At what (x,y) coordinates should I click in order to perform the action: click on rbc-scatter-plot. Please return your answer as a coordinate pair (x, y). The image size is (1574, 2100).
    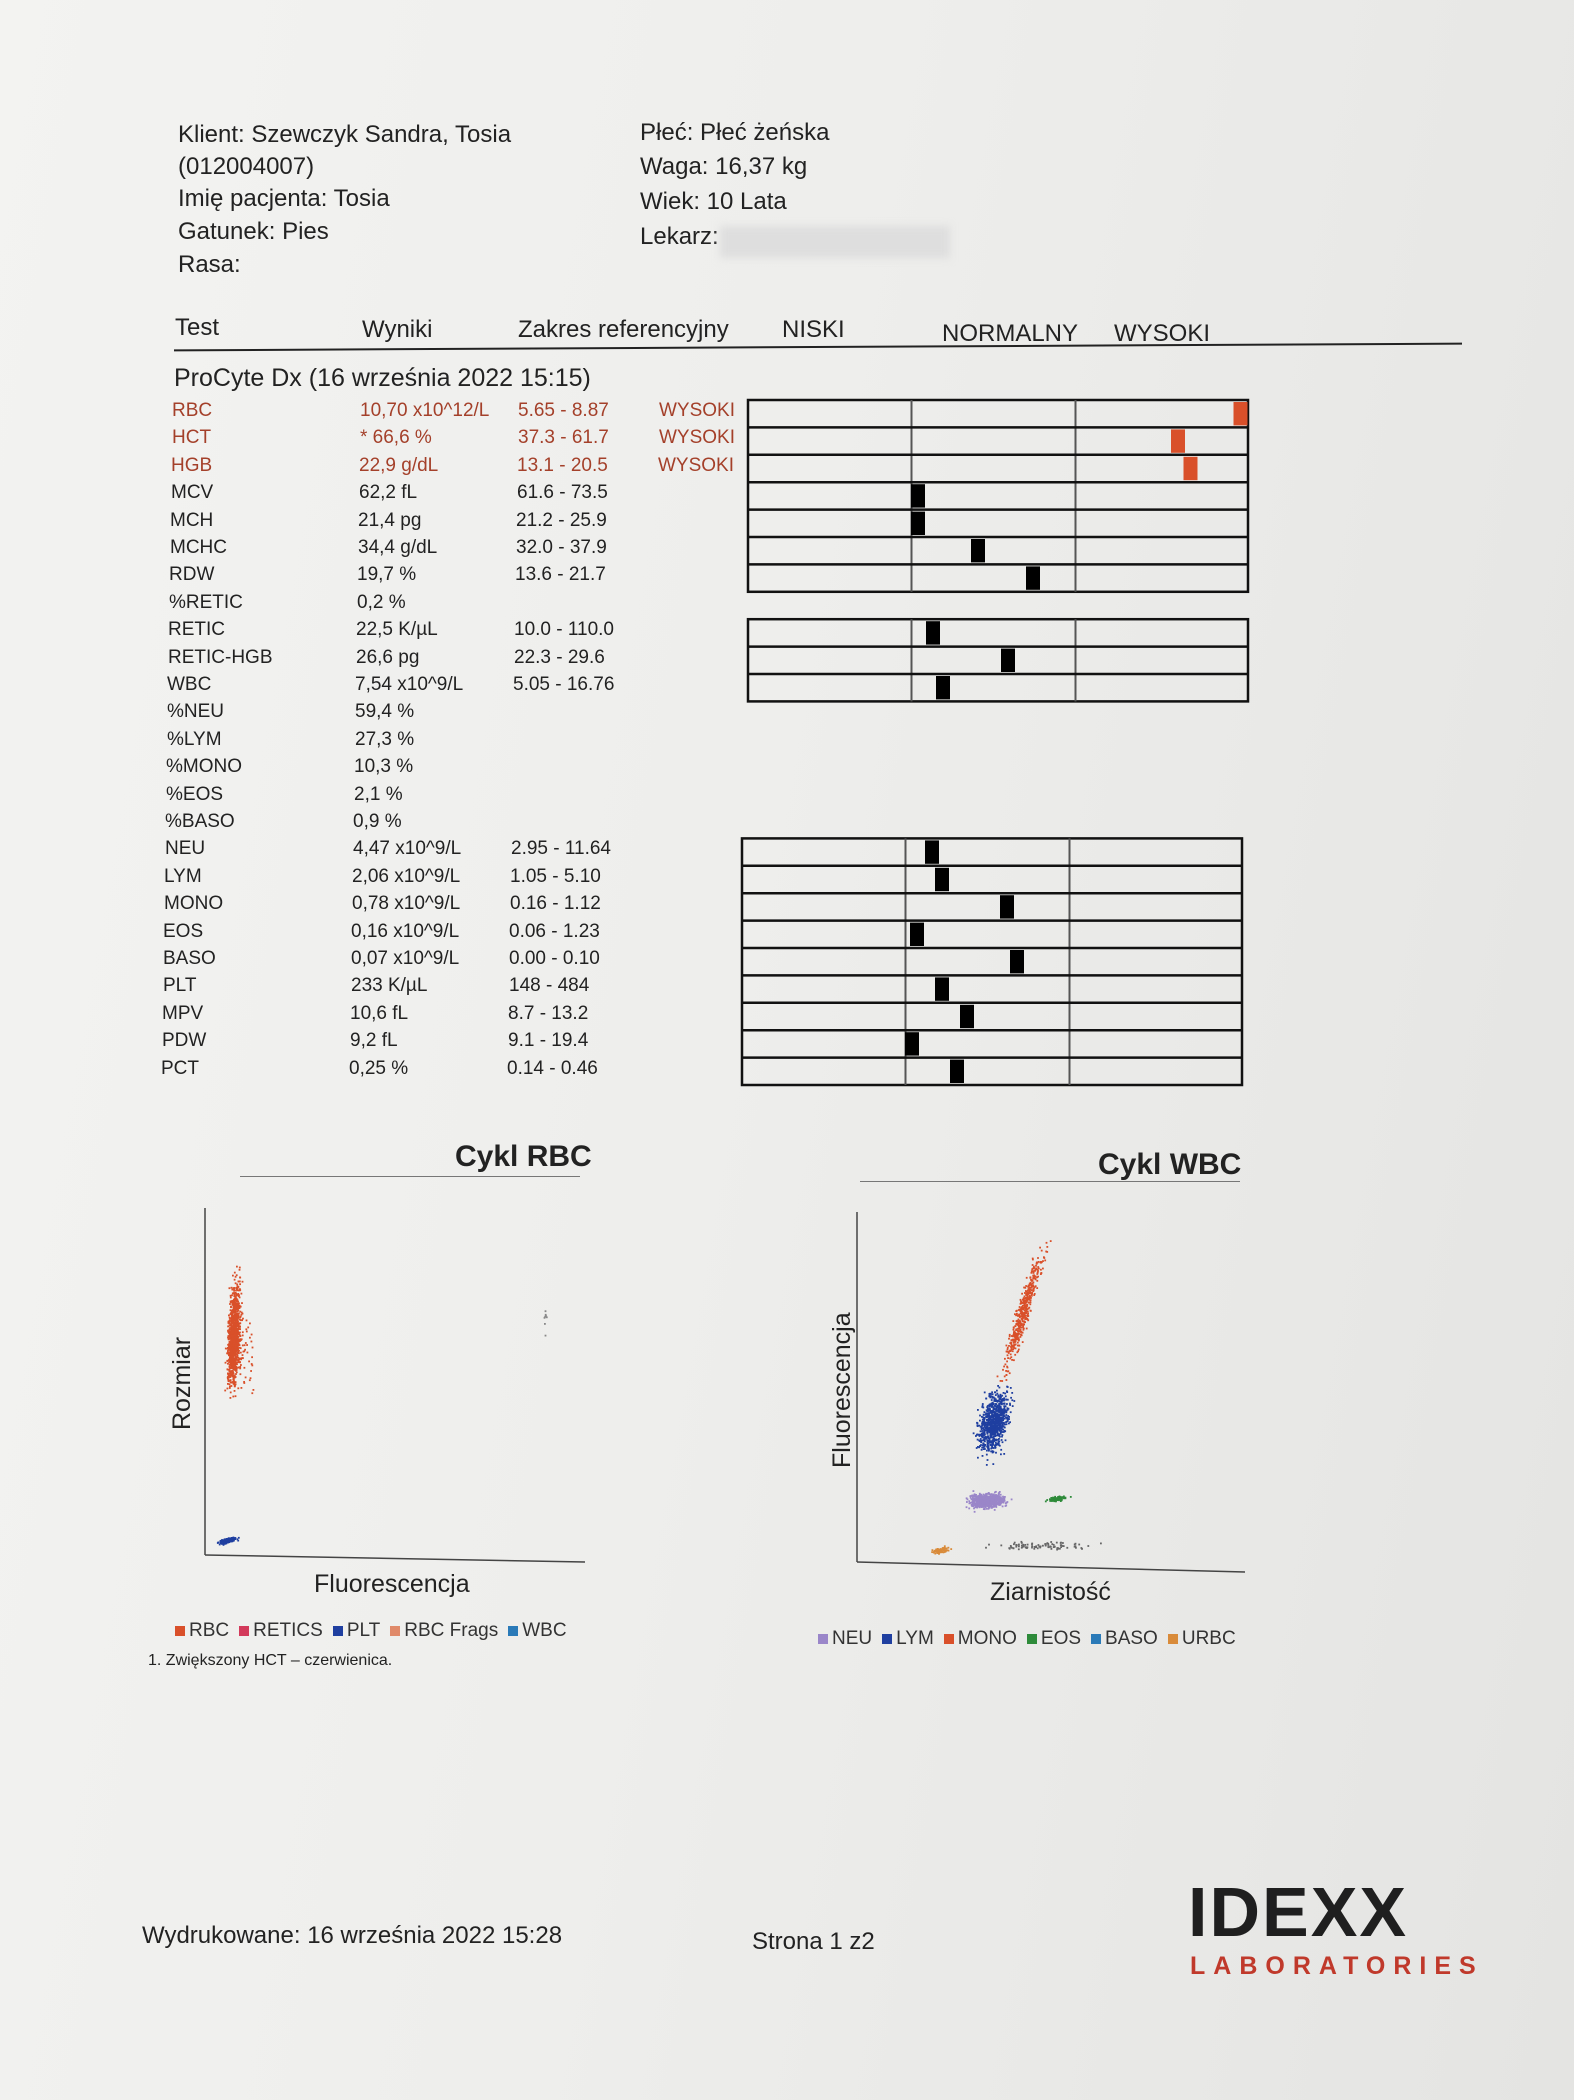
    Looking at the image, I should click on (395, 1385).